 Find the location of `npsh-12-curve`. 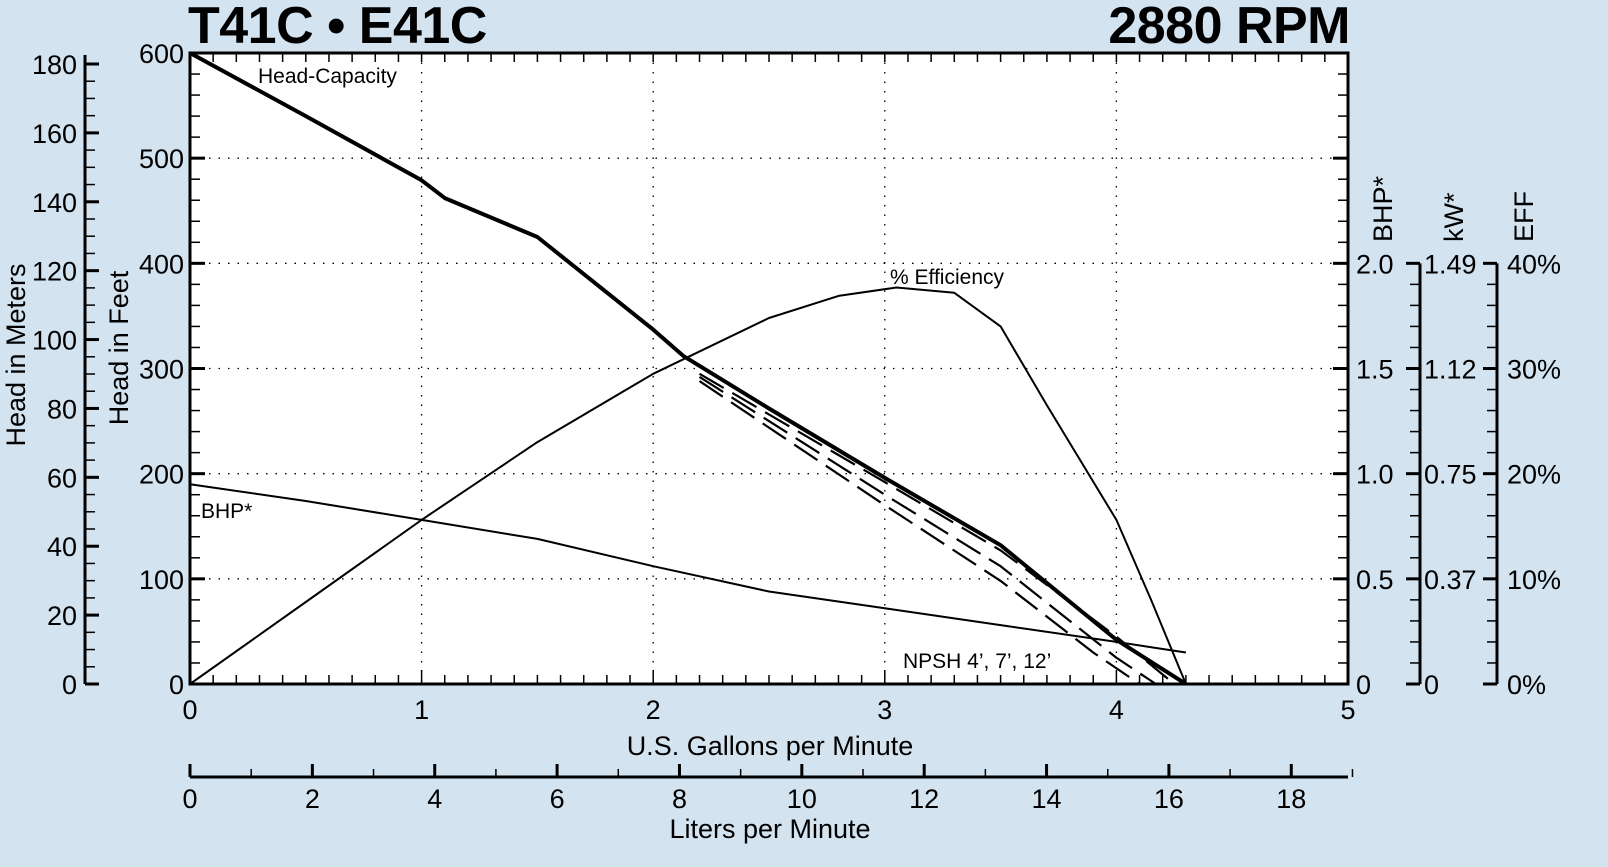

npsh-12-curve is located at coordinates (919, 532).